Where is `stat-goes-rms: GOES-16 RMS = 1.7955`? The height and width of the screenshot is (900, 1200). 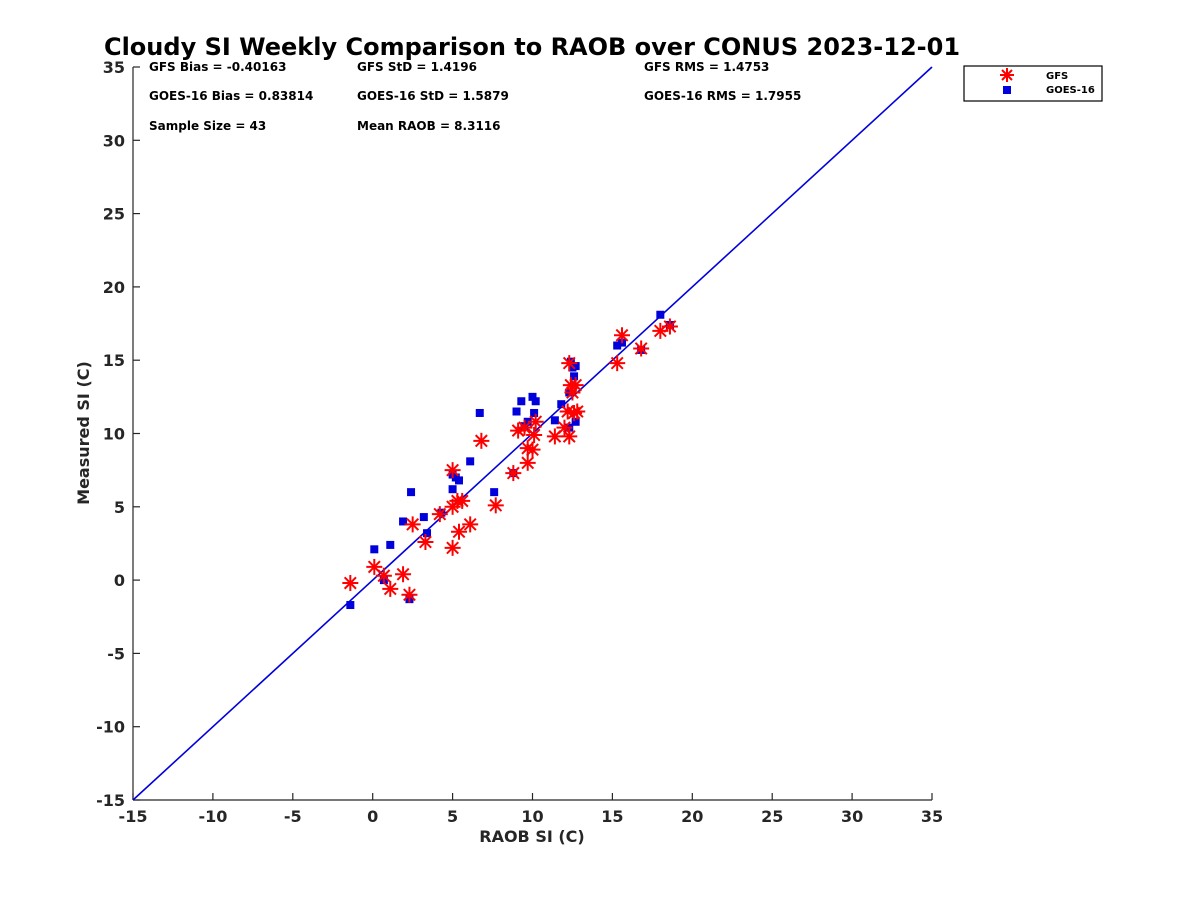
stat-goes-rms: GOES-16 RMS = 1.7955 is located at coordinates (722, 96).